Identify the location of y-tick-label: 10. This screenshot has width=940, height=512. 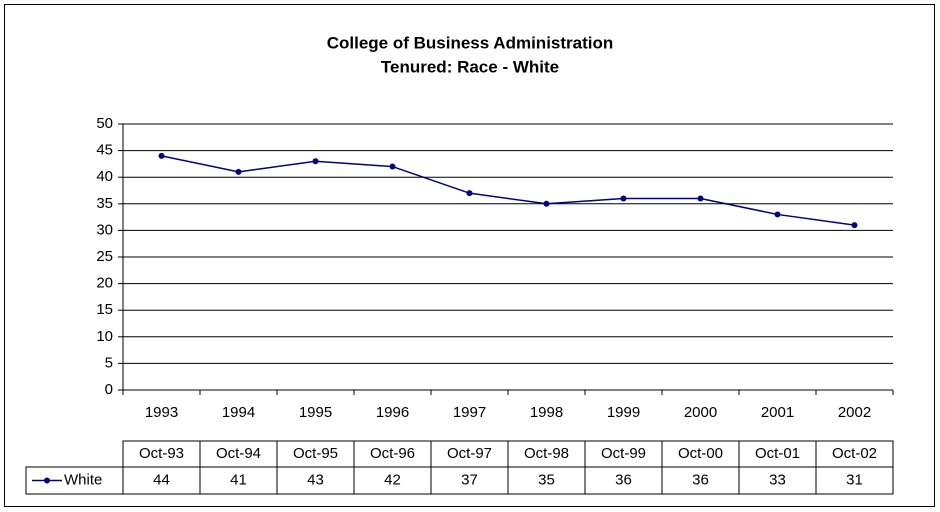
(104, 336).